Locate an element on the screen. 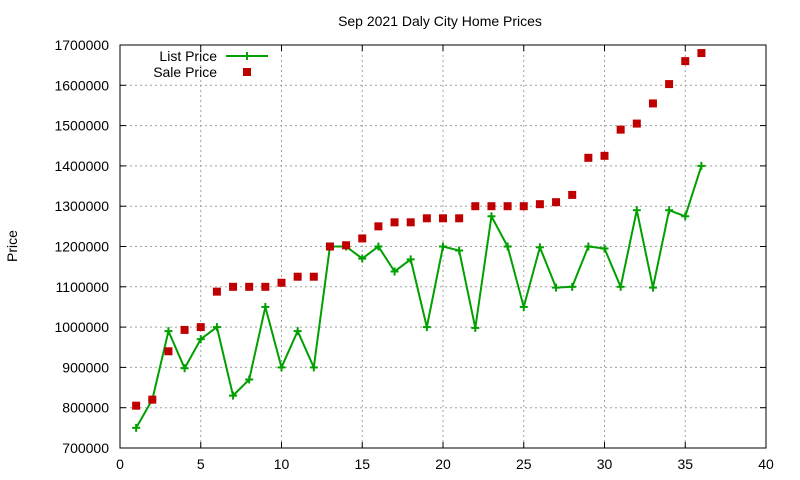  x-tick-label: 5 is located at coordinates (201, 464).